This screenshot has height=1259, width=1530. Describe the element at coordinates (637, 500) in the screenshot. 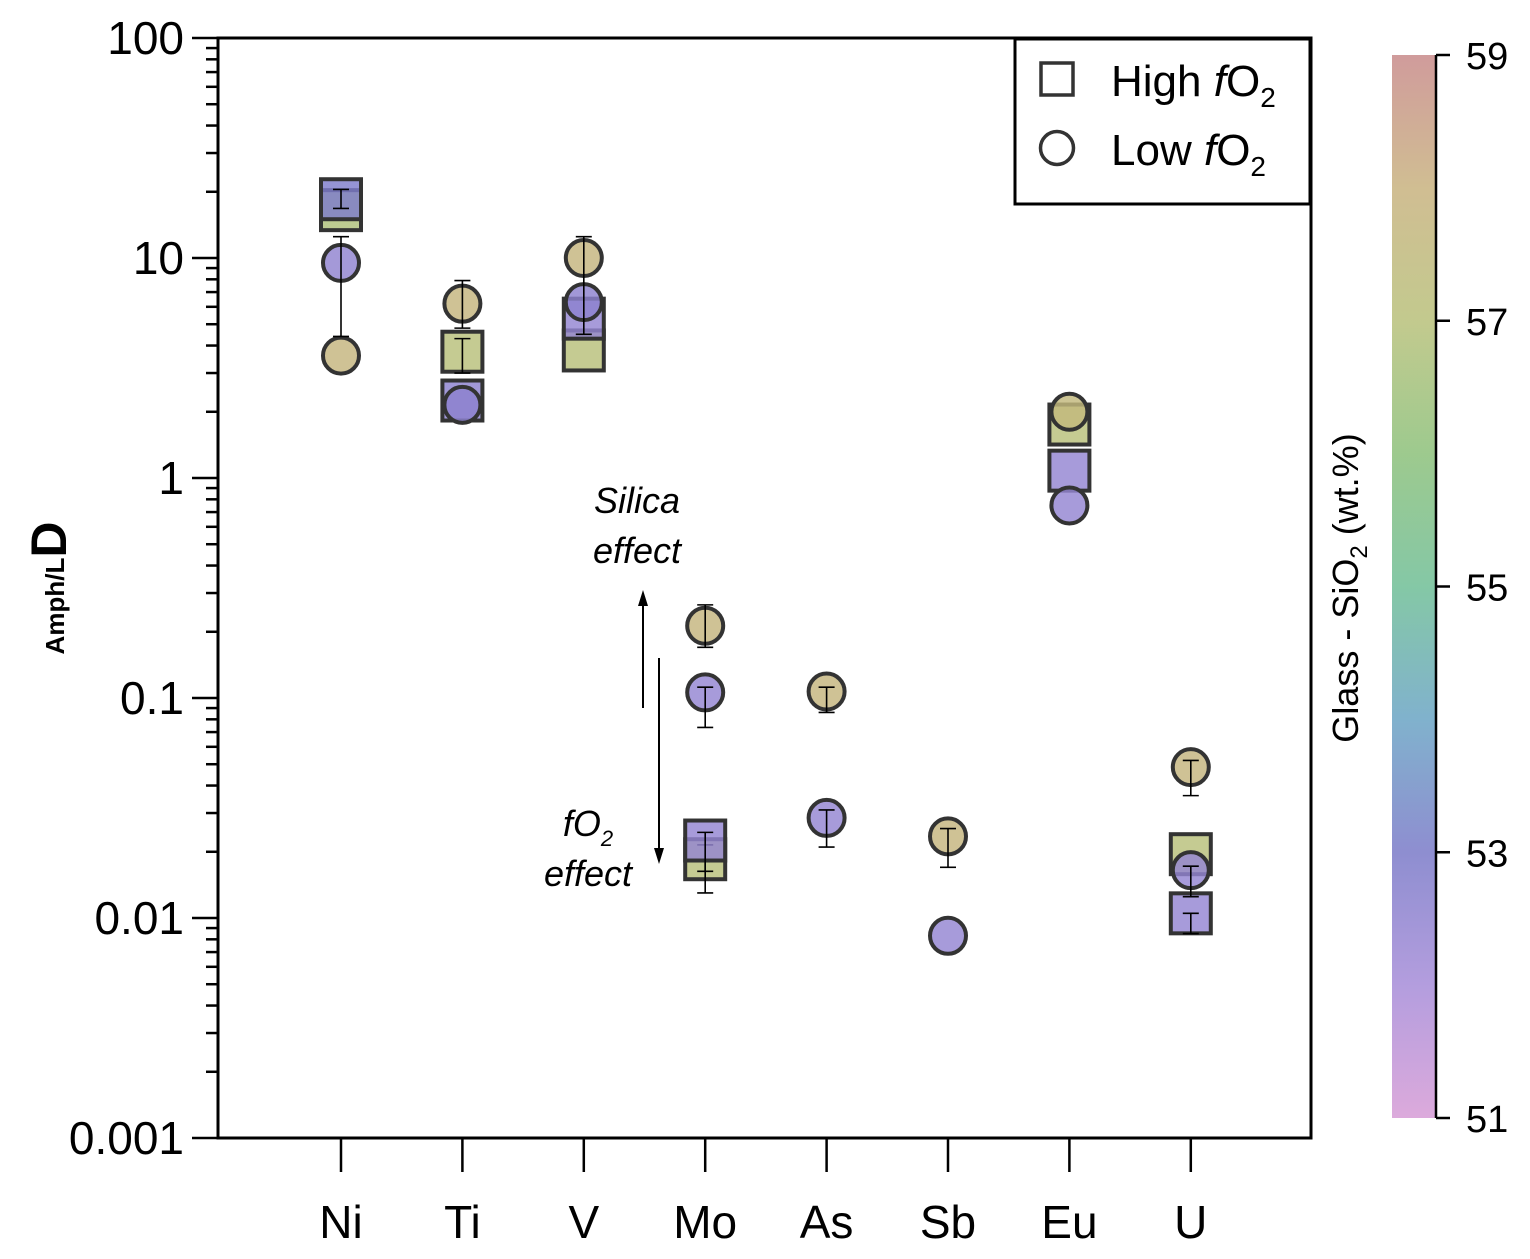

I see `silica-effect-line1: Silica` at that location.